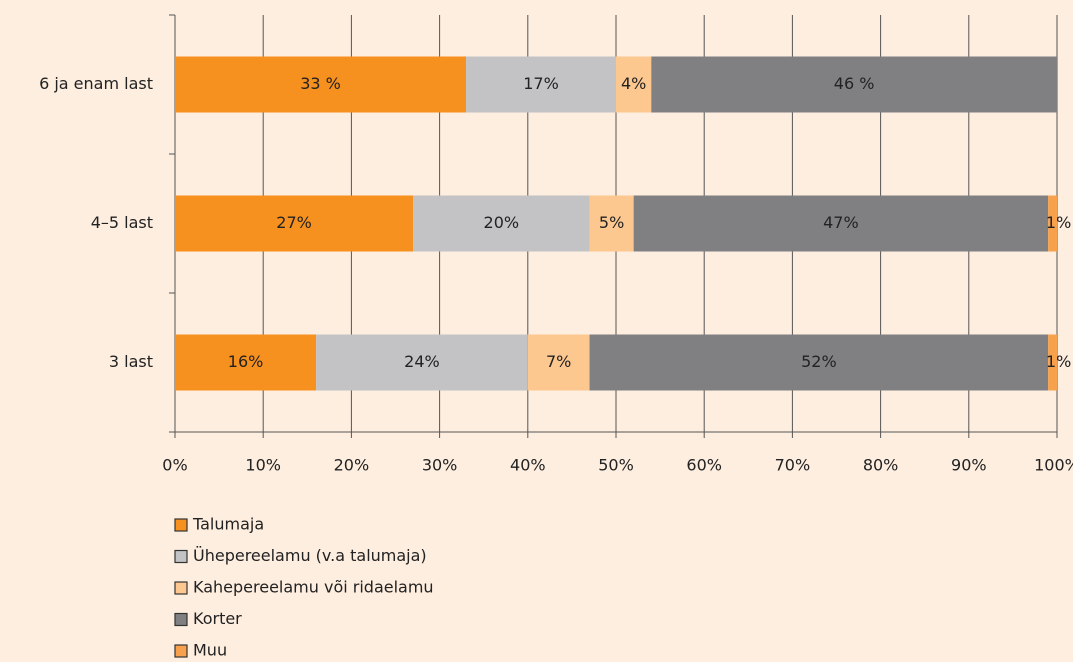 The width and height of the screenshot is (1073, 662). I want to click on x-tick-label: 80%, so click(881, 465).